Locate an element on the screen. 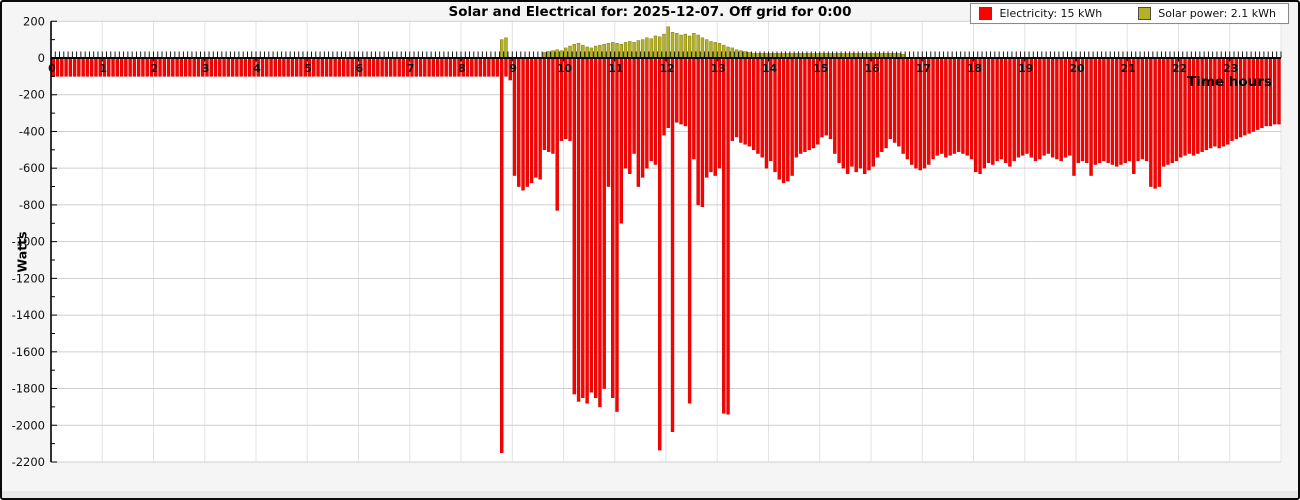  electricity-swatch-icon is located at coordinates (986, 13).